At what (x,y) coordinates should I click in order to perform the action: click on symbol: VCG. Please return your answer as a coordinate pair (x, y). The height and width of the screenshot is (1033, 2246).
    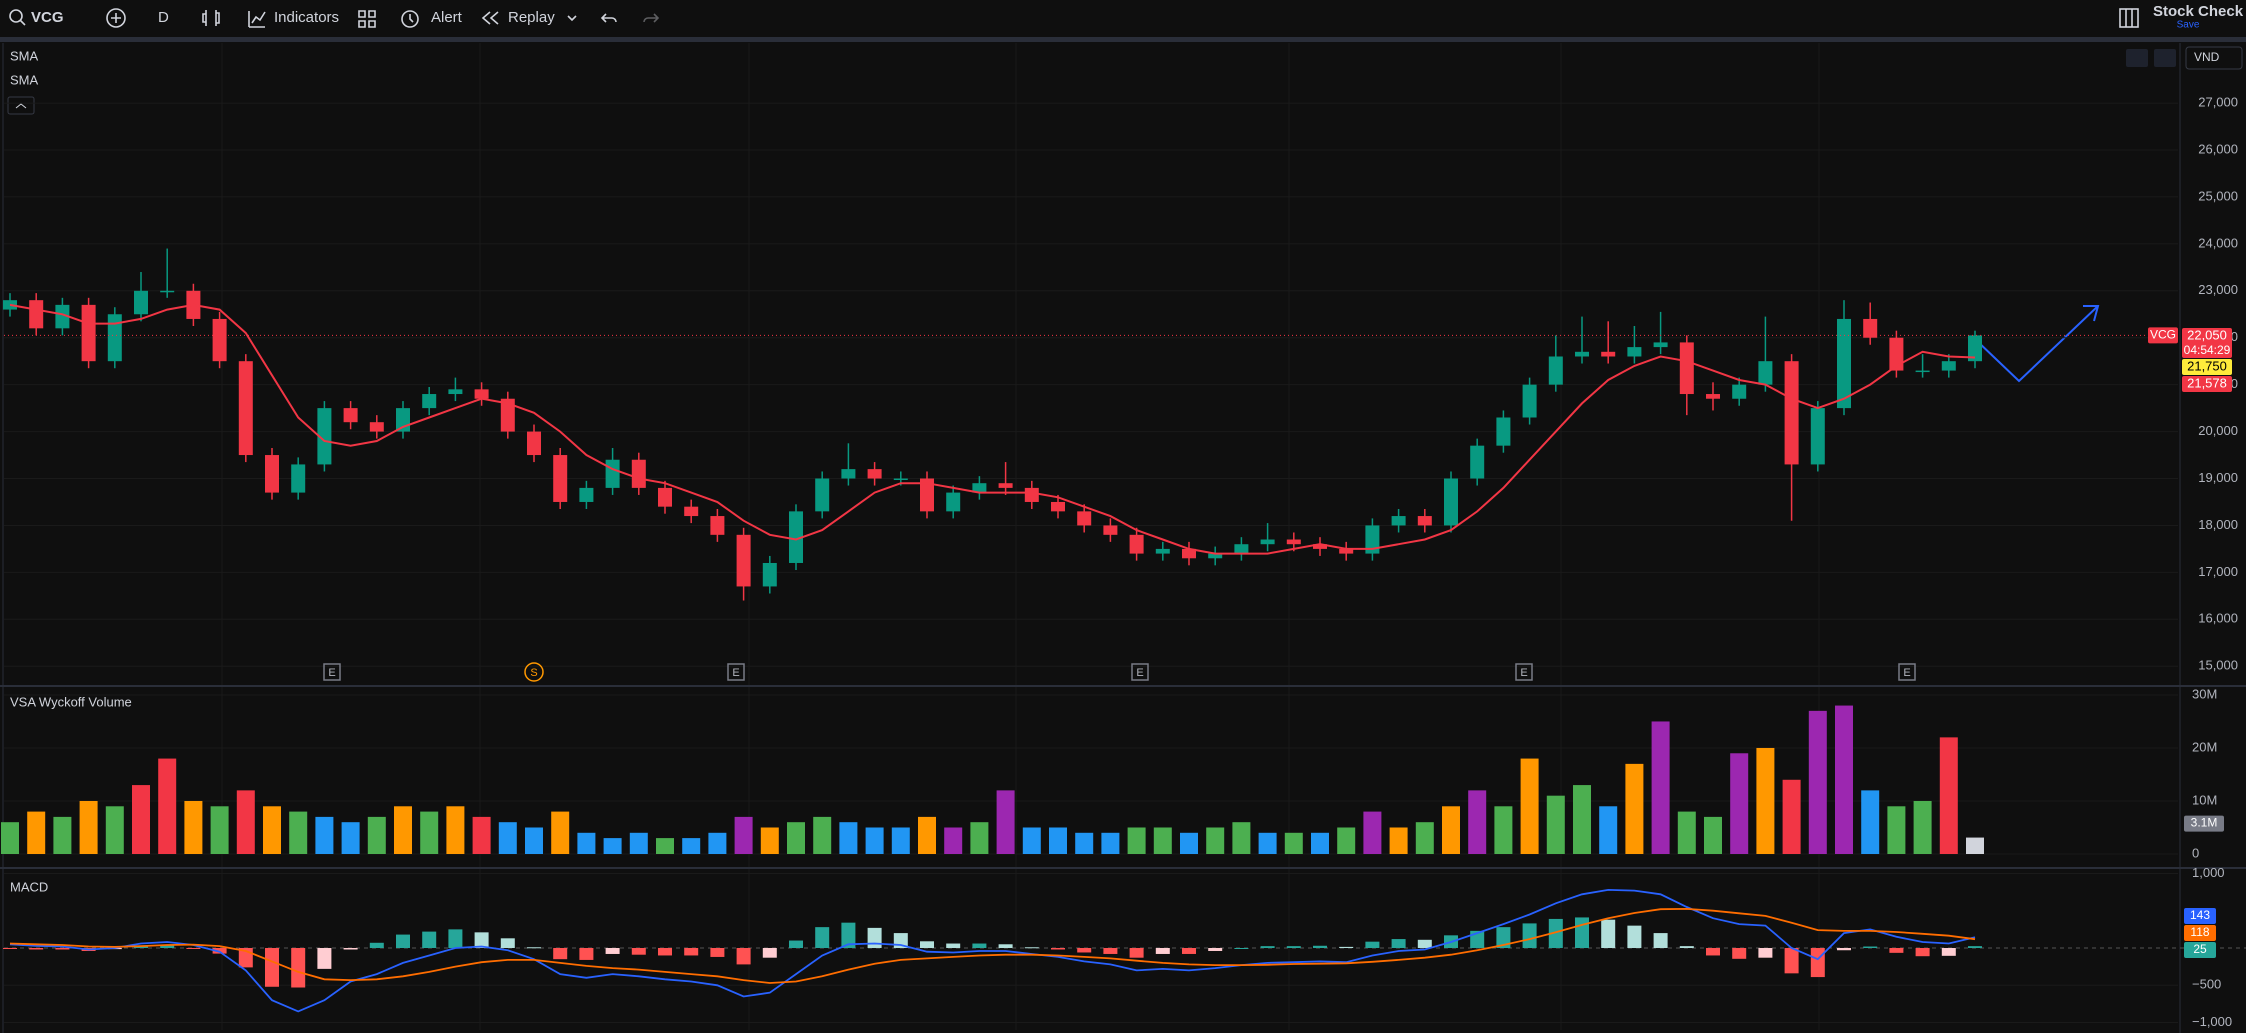
    Looking at the image, I should click on (47, 17).